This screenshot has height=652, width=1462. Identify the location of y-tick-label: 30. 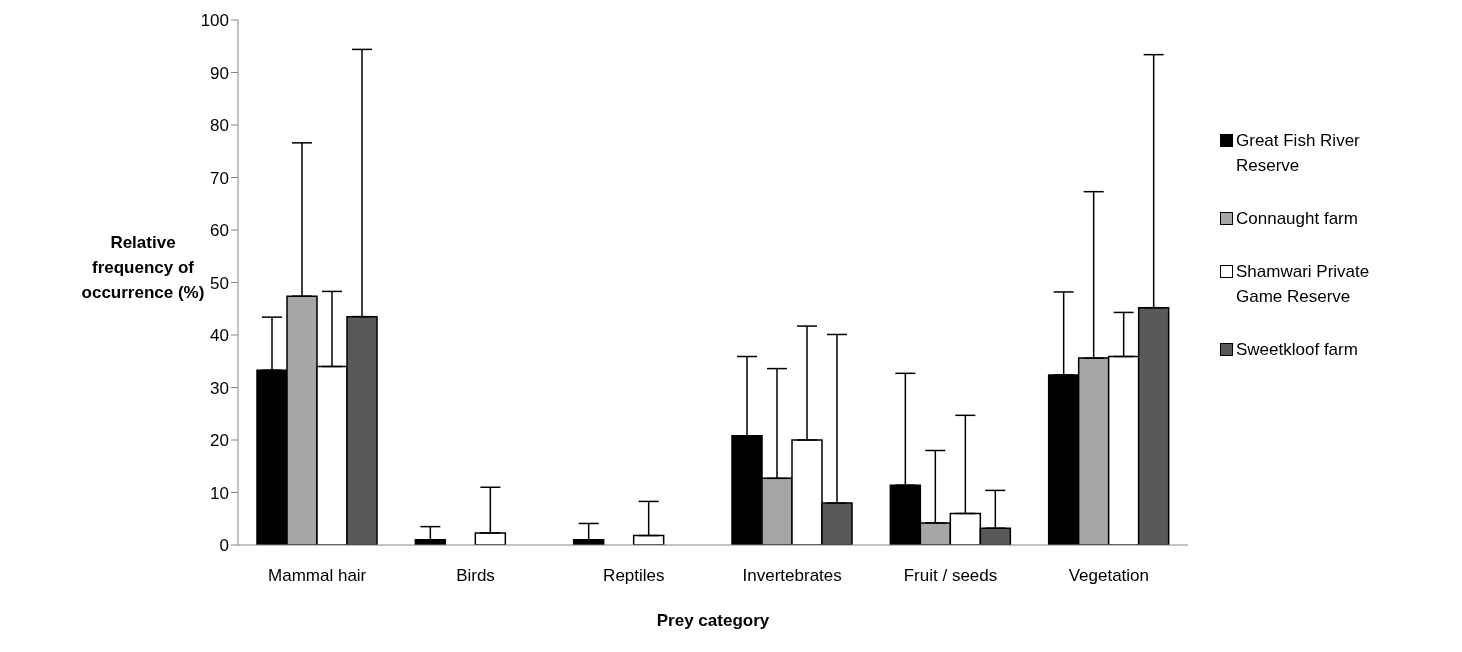
(219, 388).